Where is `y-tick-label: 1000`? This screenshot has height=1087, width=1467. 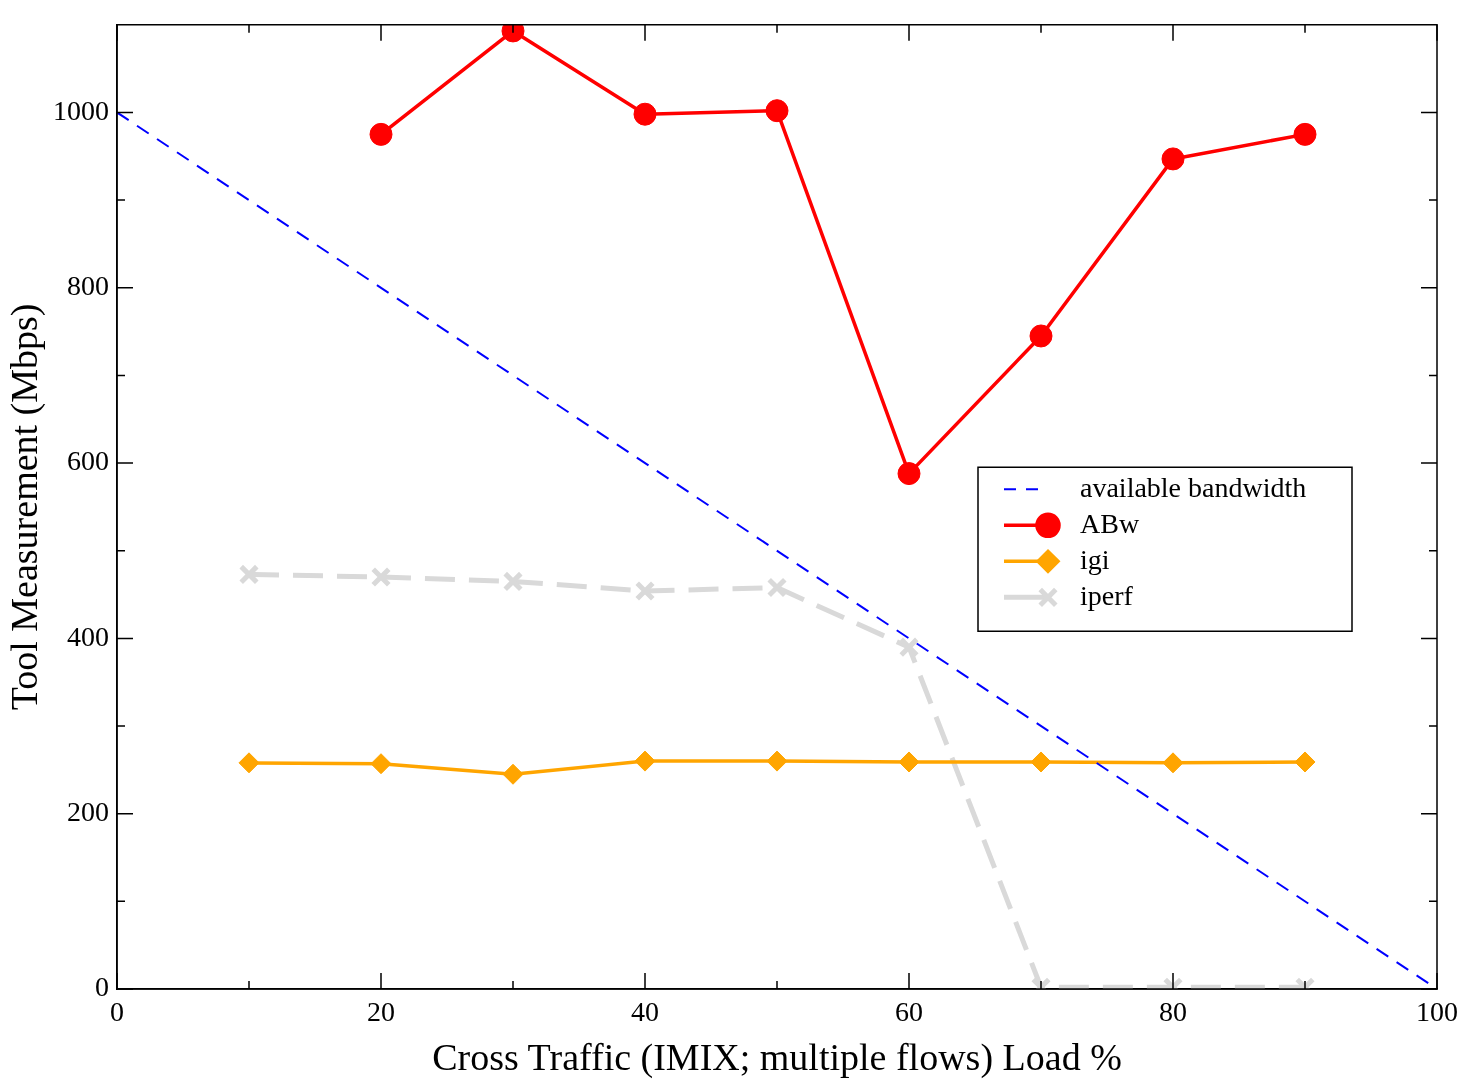 y-tick-label: 1000 is located at coordinates (81, 110).